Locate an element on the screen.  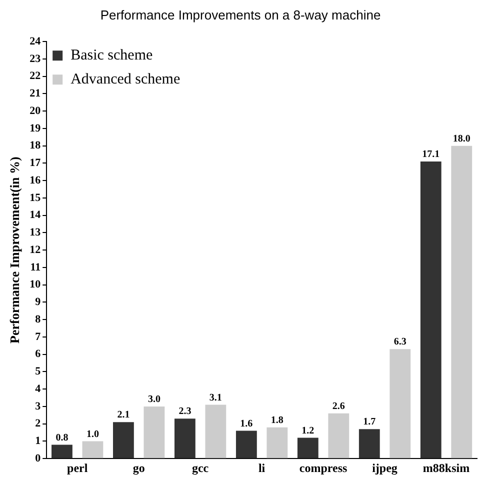
x-tick-label: compress is located at coordinates (323, 467).